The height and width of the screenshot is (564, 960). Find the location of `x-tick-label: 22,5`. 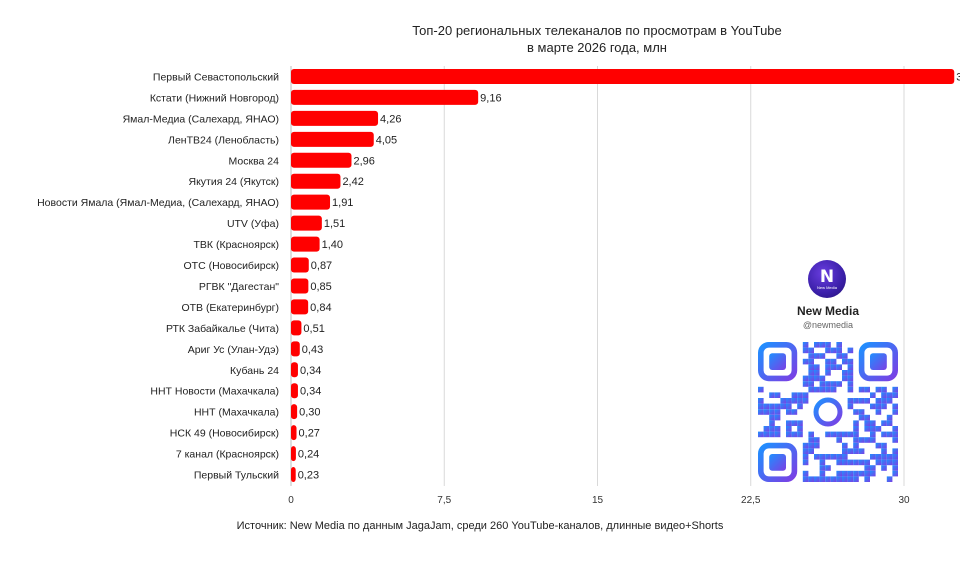

x-tick-label: 22,5 is located at coordinates (751, 500).